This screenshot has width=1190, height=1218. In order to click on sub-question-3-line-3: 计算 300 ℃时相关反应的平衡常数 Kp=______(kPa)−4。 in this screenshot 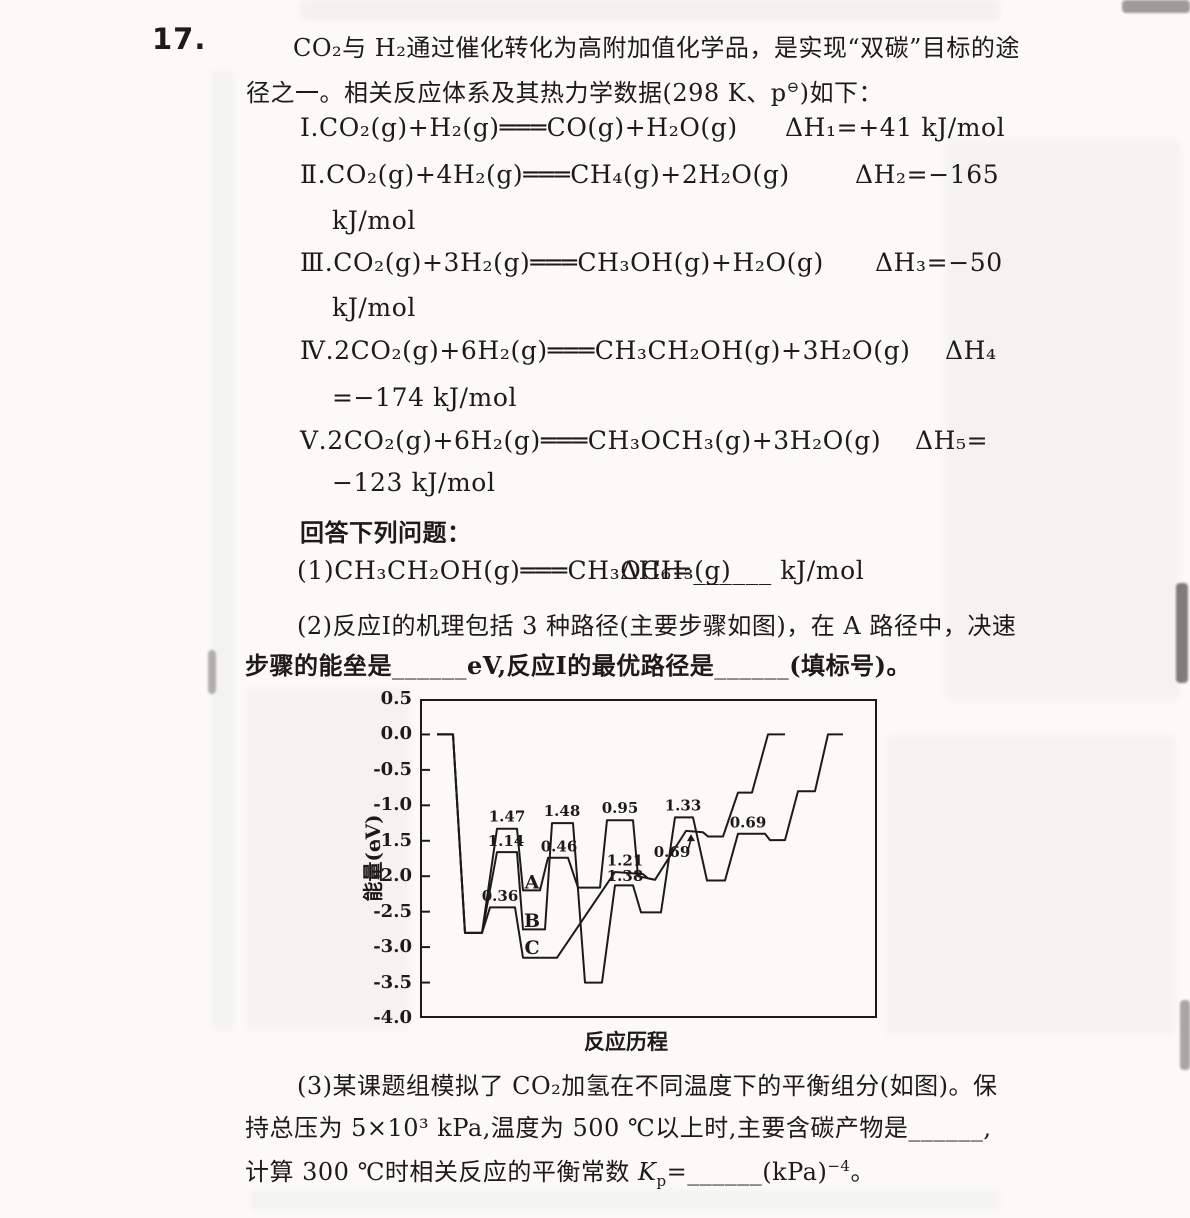, I will do `click(560, 1171)`.